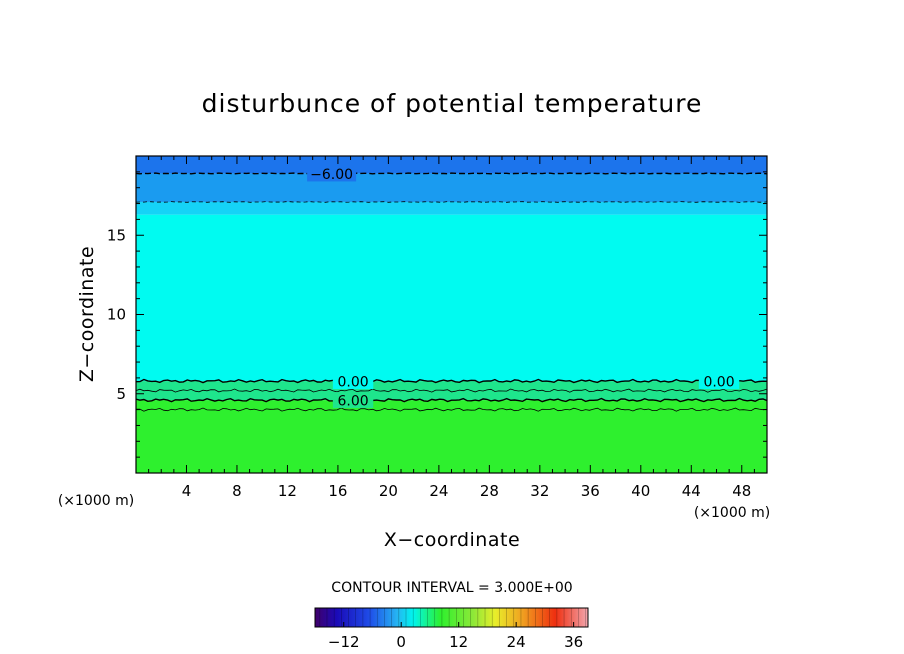  Describe the element at coordinates (452, 540) in the screenshot. I see `x-axis-label: X−coordinate` at that location.